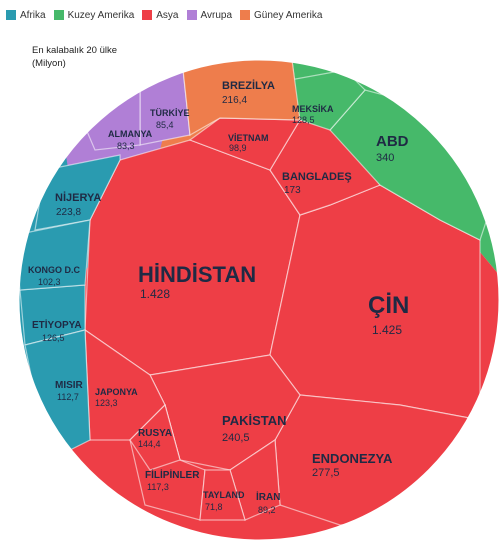 The height and width of the screenshot is (544, 501). I want to click on country-label: ENDONEZYA, so click(352, 458).